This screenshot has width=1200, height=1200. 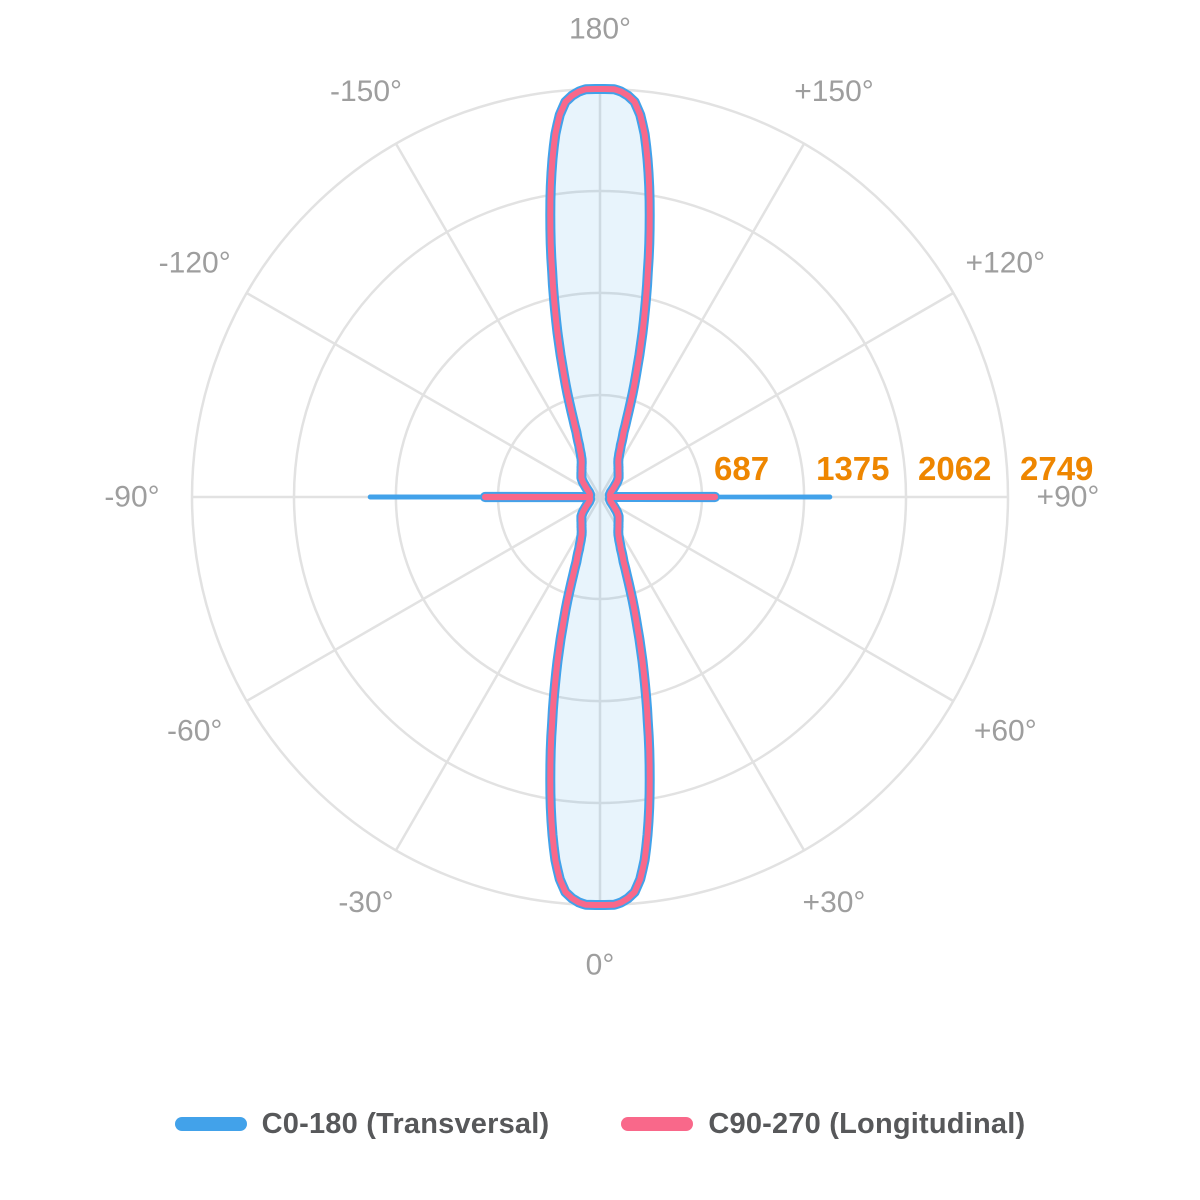 What do you see at coordinates (834, 91) in the screenshot?
I see `angle-label: +150°` at bounding box center [834, 91].